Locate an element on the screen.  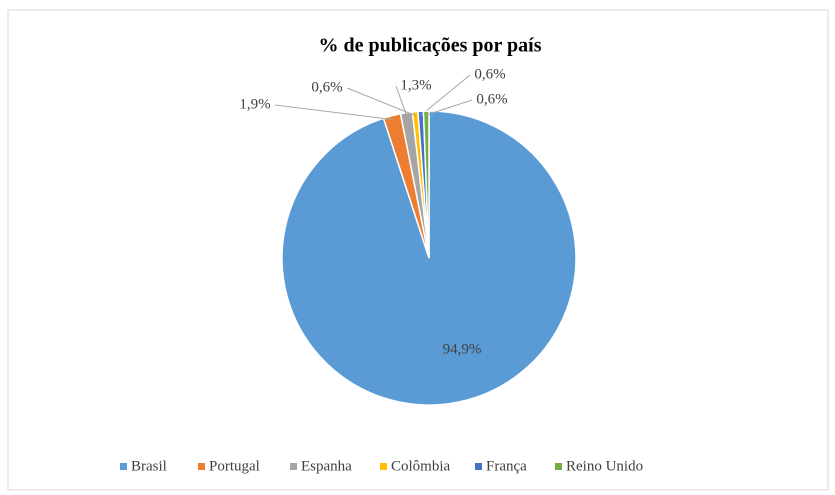
legend-label: Espanha is located at coordinates (326, 466).